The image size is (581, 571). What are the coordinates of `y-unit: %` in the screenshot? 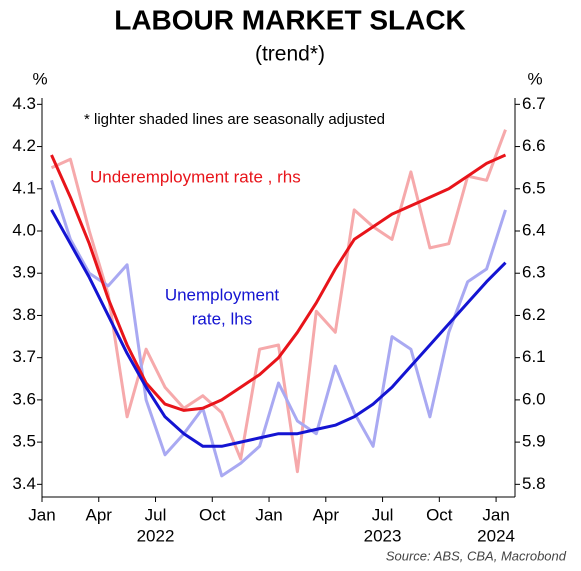 It's located at (39, 78).